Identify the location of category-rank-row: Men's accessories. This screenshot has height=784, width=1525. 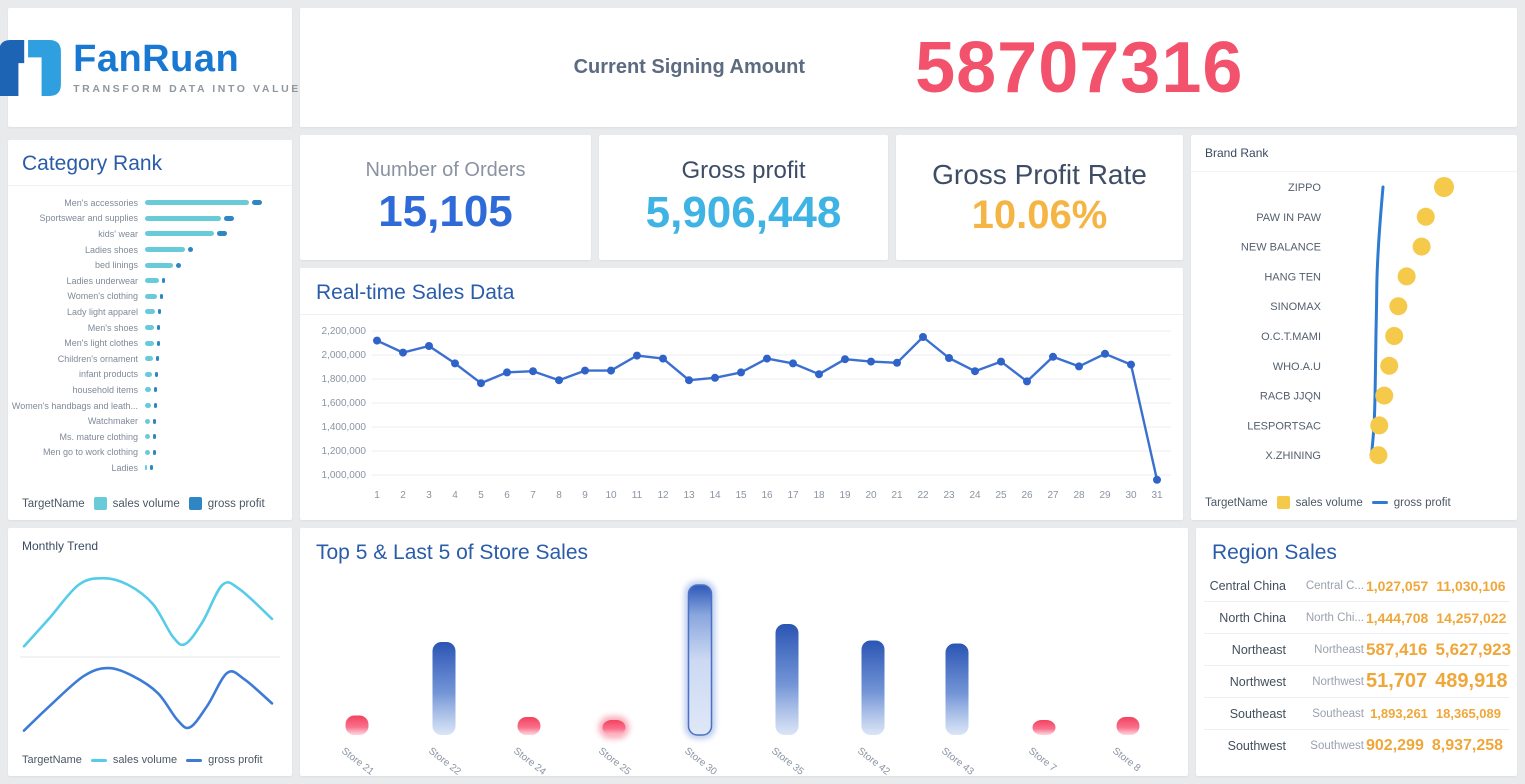
(150, 203).